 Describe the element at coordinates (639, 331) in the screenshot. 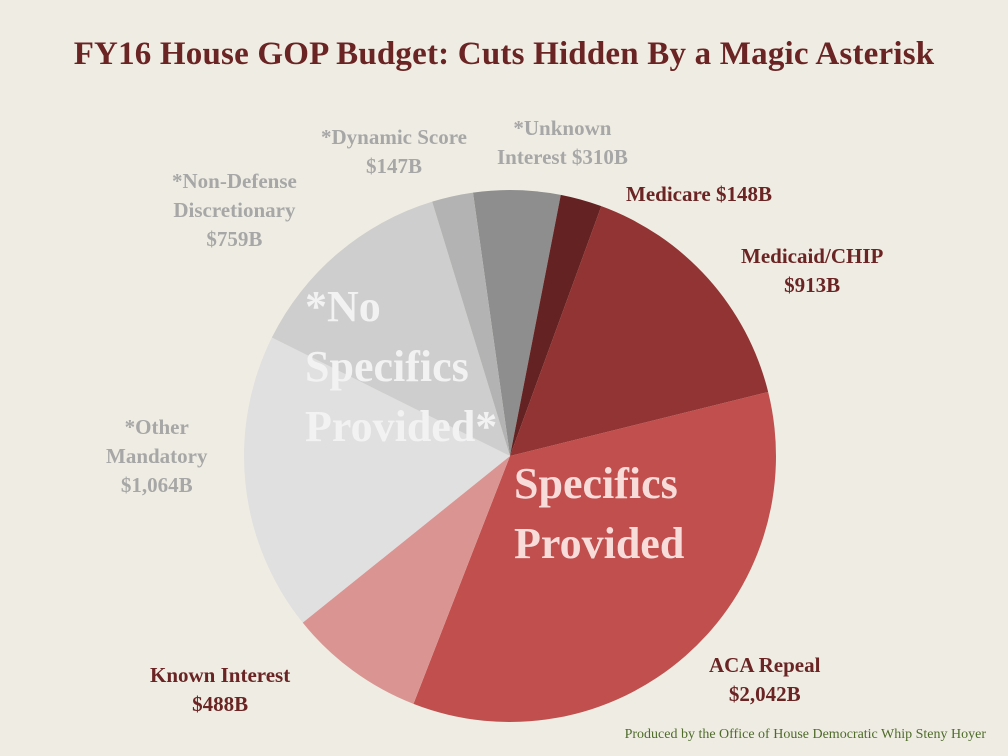

I see `pie-slice-medicaid-chip` at that location.